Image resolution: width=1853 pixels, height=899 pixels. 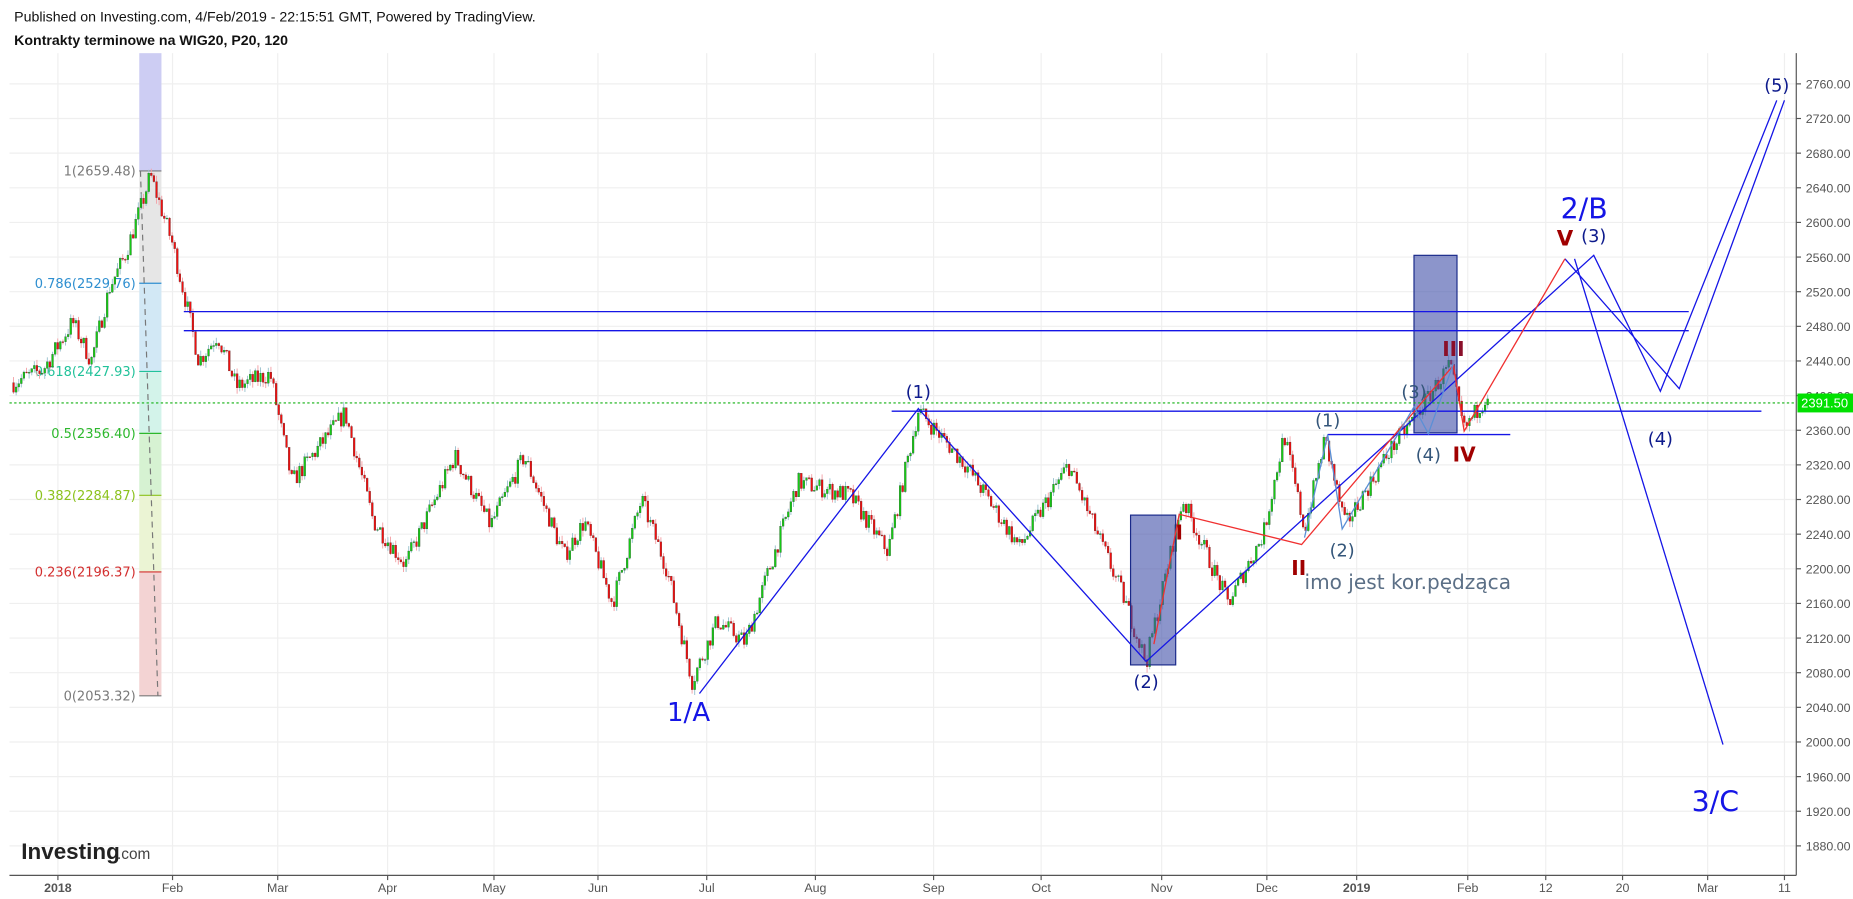 What do you see at coordinates (1828, 466) in the screenshot?
I see `y-tick-label: 2320.00` at bounding box center [1828, 466].